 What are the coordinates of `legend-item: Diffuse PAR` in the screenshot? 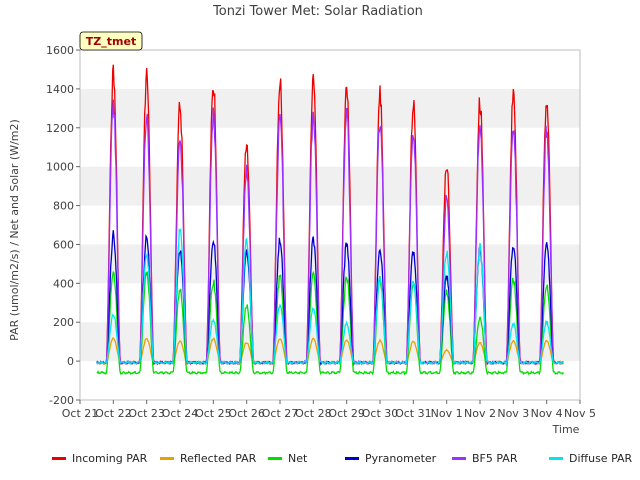 It's located at (590, 458).